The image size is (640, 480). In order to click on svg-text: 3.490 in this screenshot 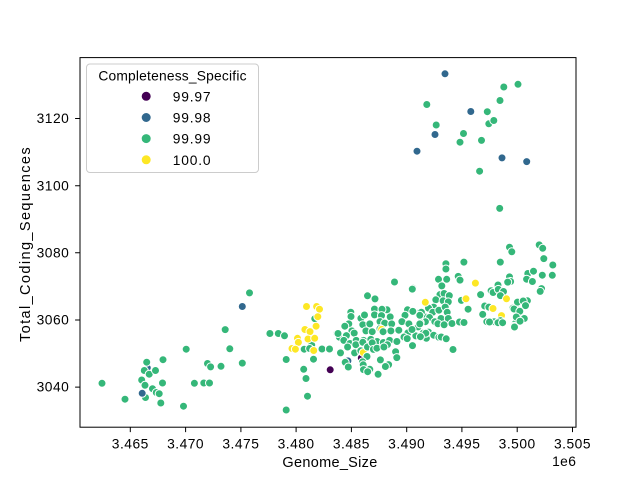, I will do `click(406, 443)`.